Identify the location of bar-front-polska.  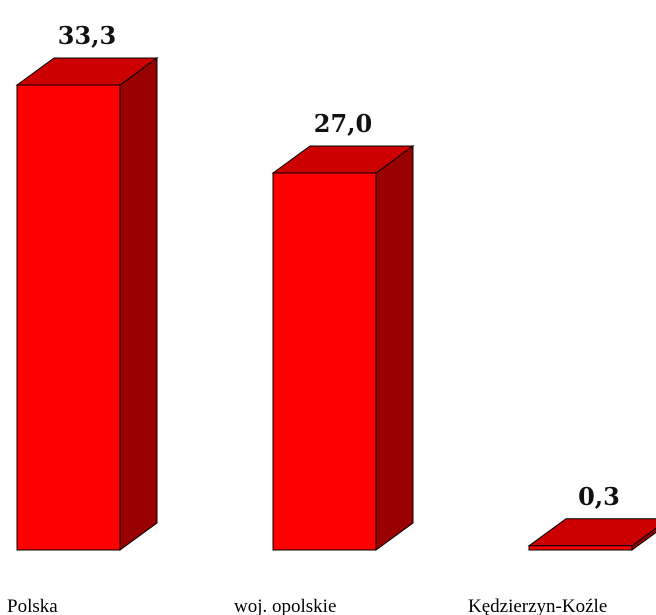
(68, 317).